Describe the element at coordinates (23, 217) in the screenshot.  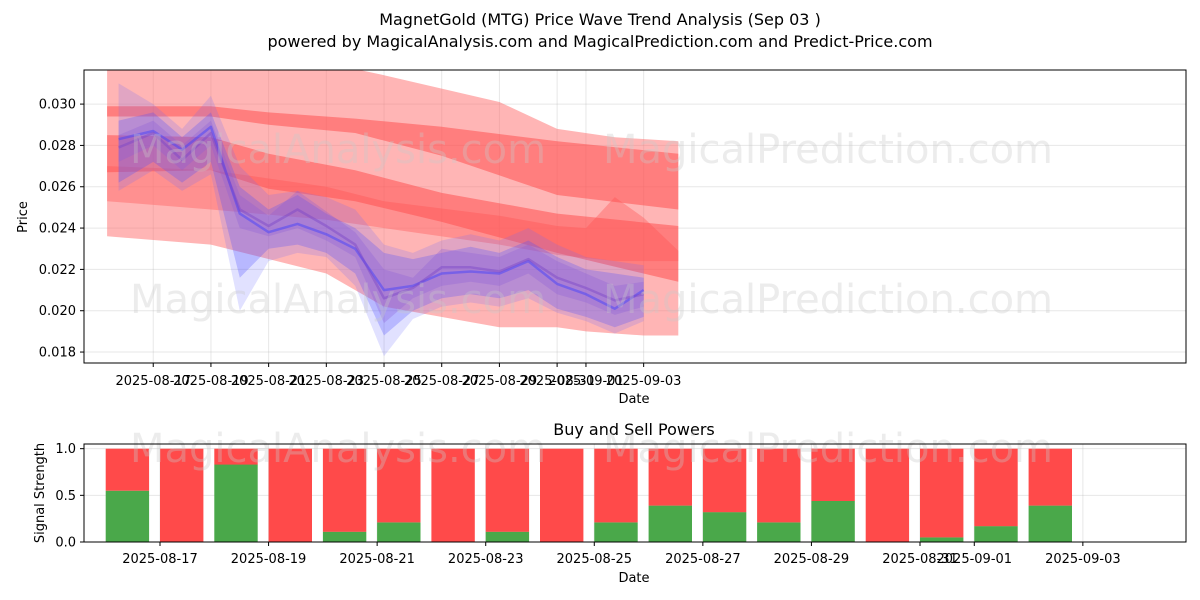
I see `price-y-axis-label: Price` at that location.